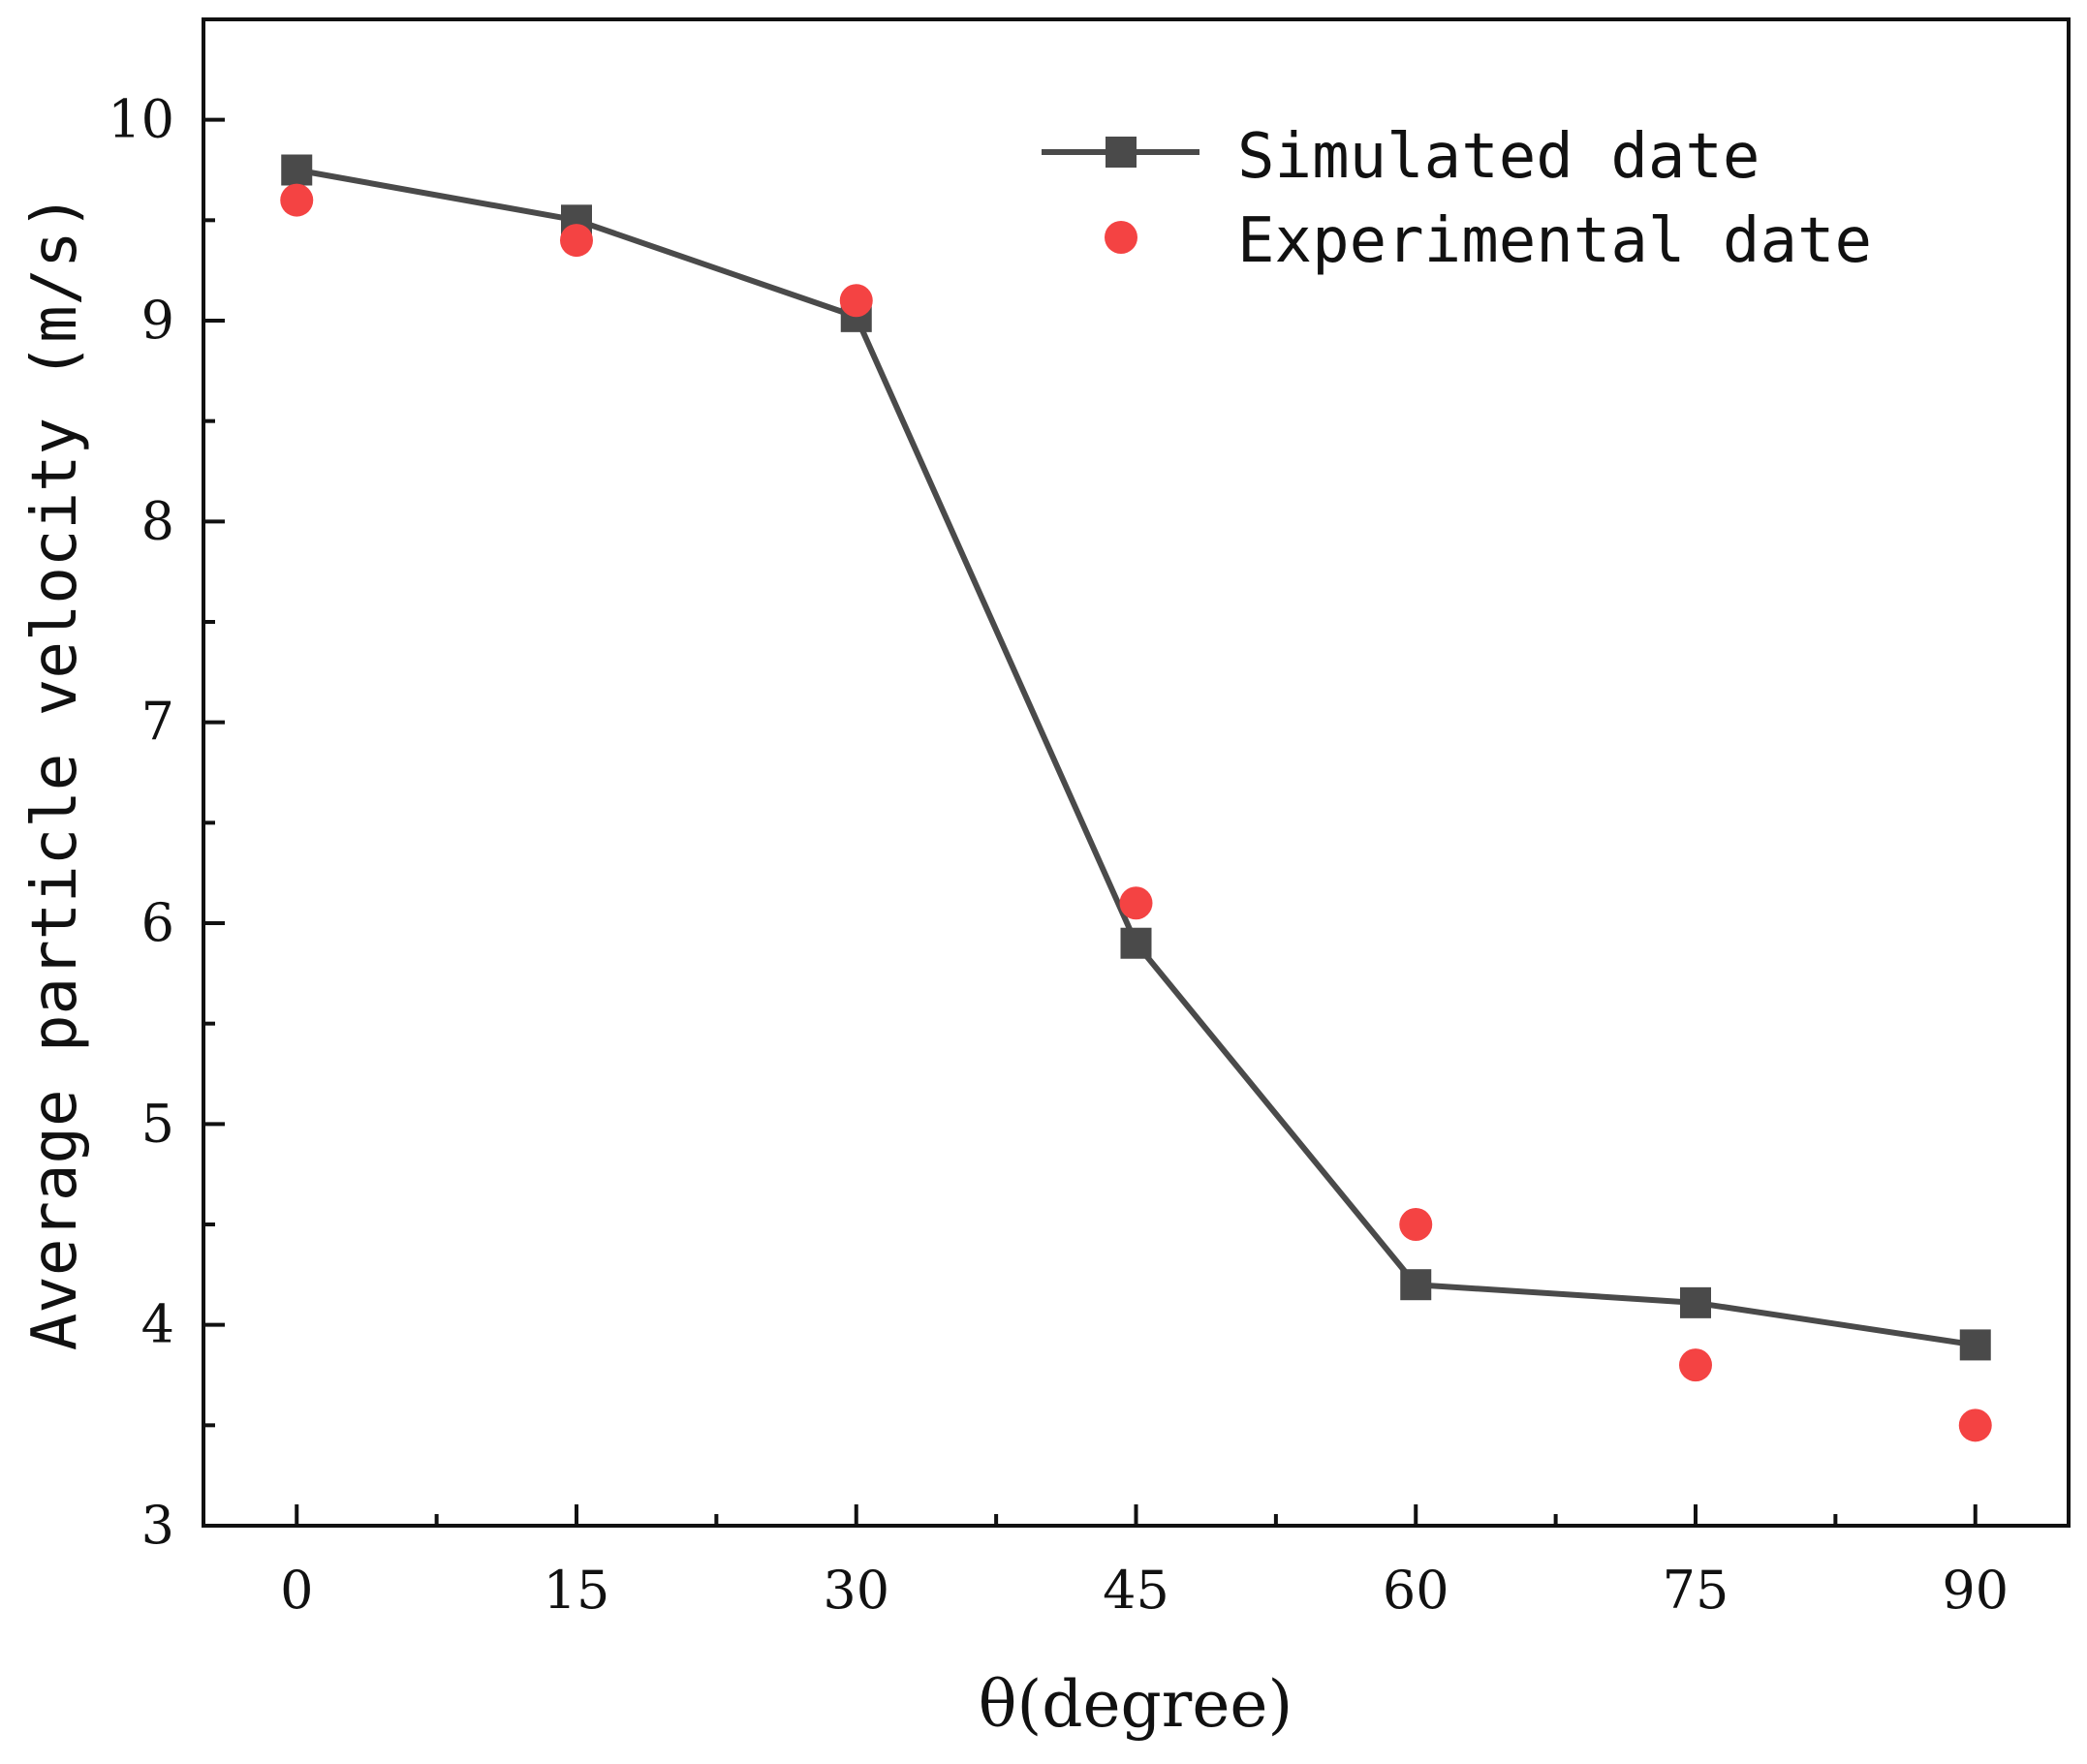 This screenshot has width=2087, height=1764. I want to click on y-tick-label: 3, so click(157, 1525).